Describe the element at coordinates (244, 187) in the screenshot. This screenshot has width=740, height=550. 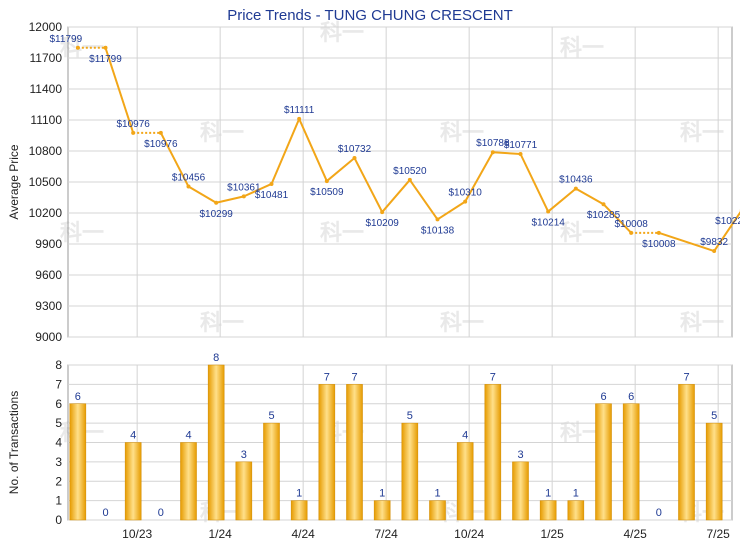
I see `price-data-label: $10361` at that location.